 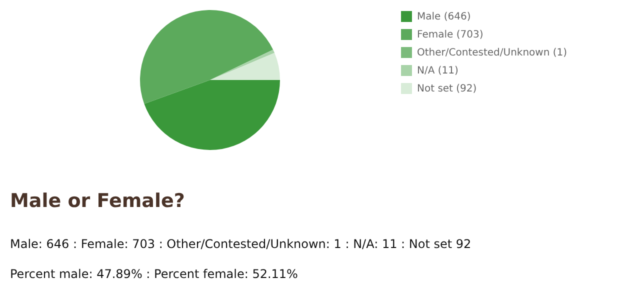 I want to click on text: Male: 646 : Female: 703 : Other/Contested/Unknown: 1 : N/A: 11 : Not set 92, so click(x=241, y=244).